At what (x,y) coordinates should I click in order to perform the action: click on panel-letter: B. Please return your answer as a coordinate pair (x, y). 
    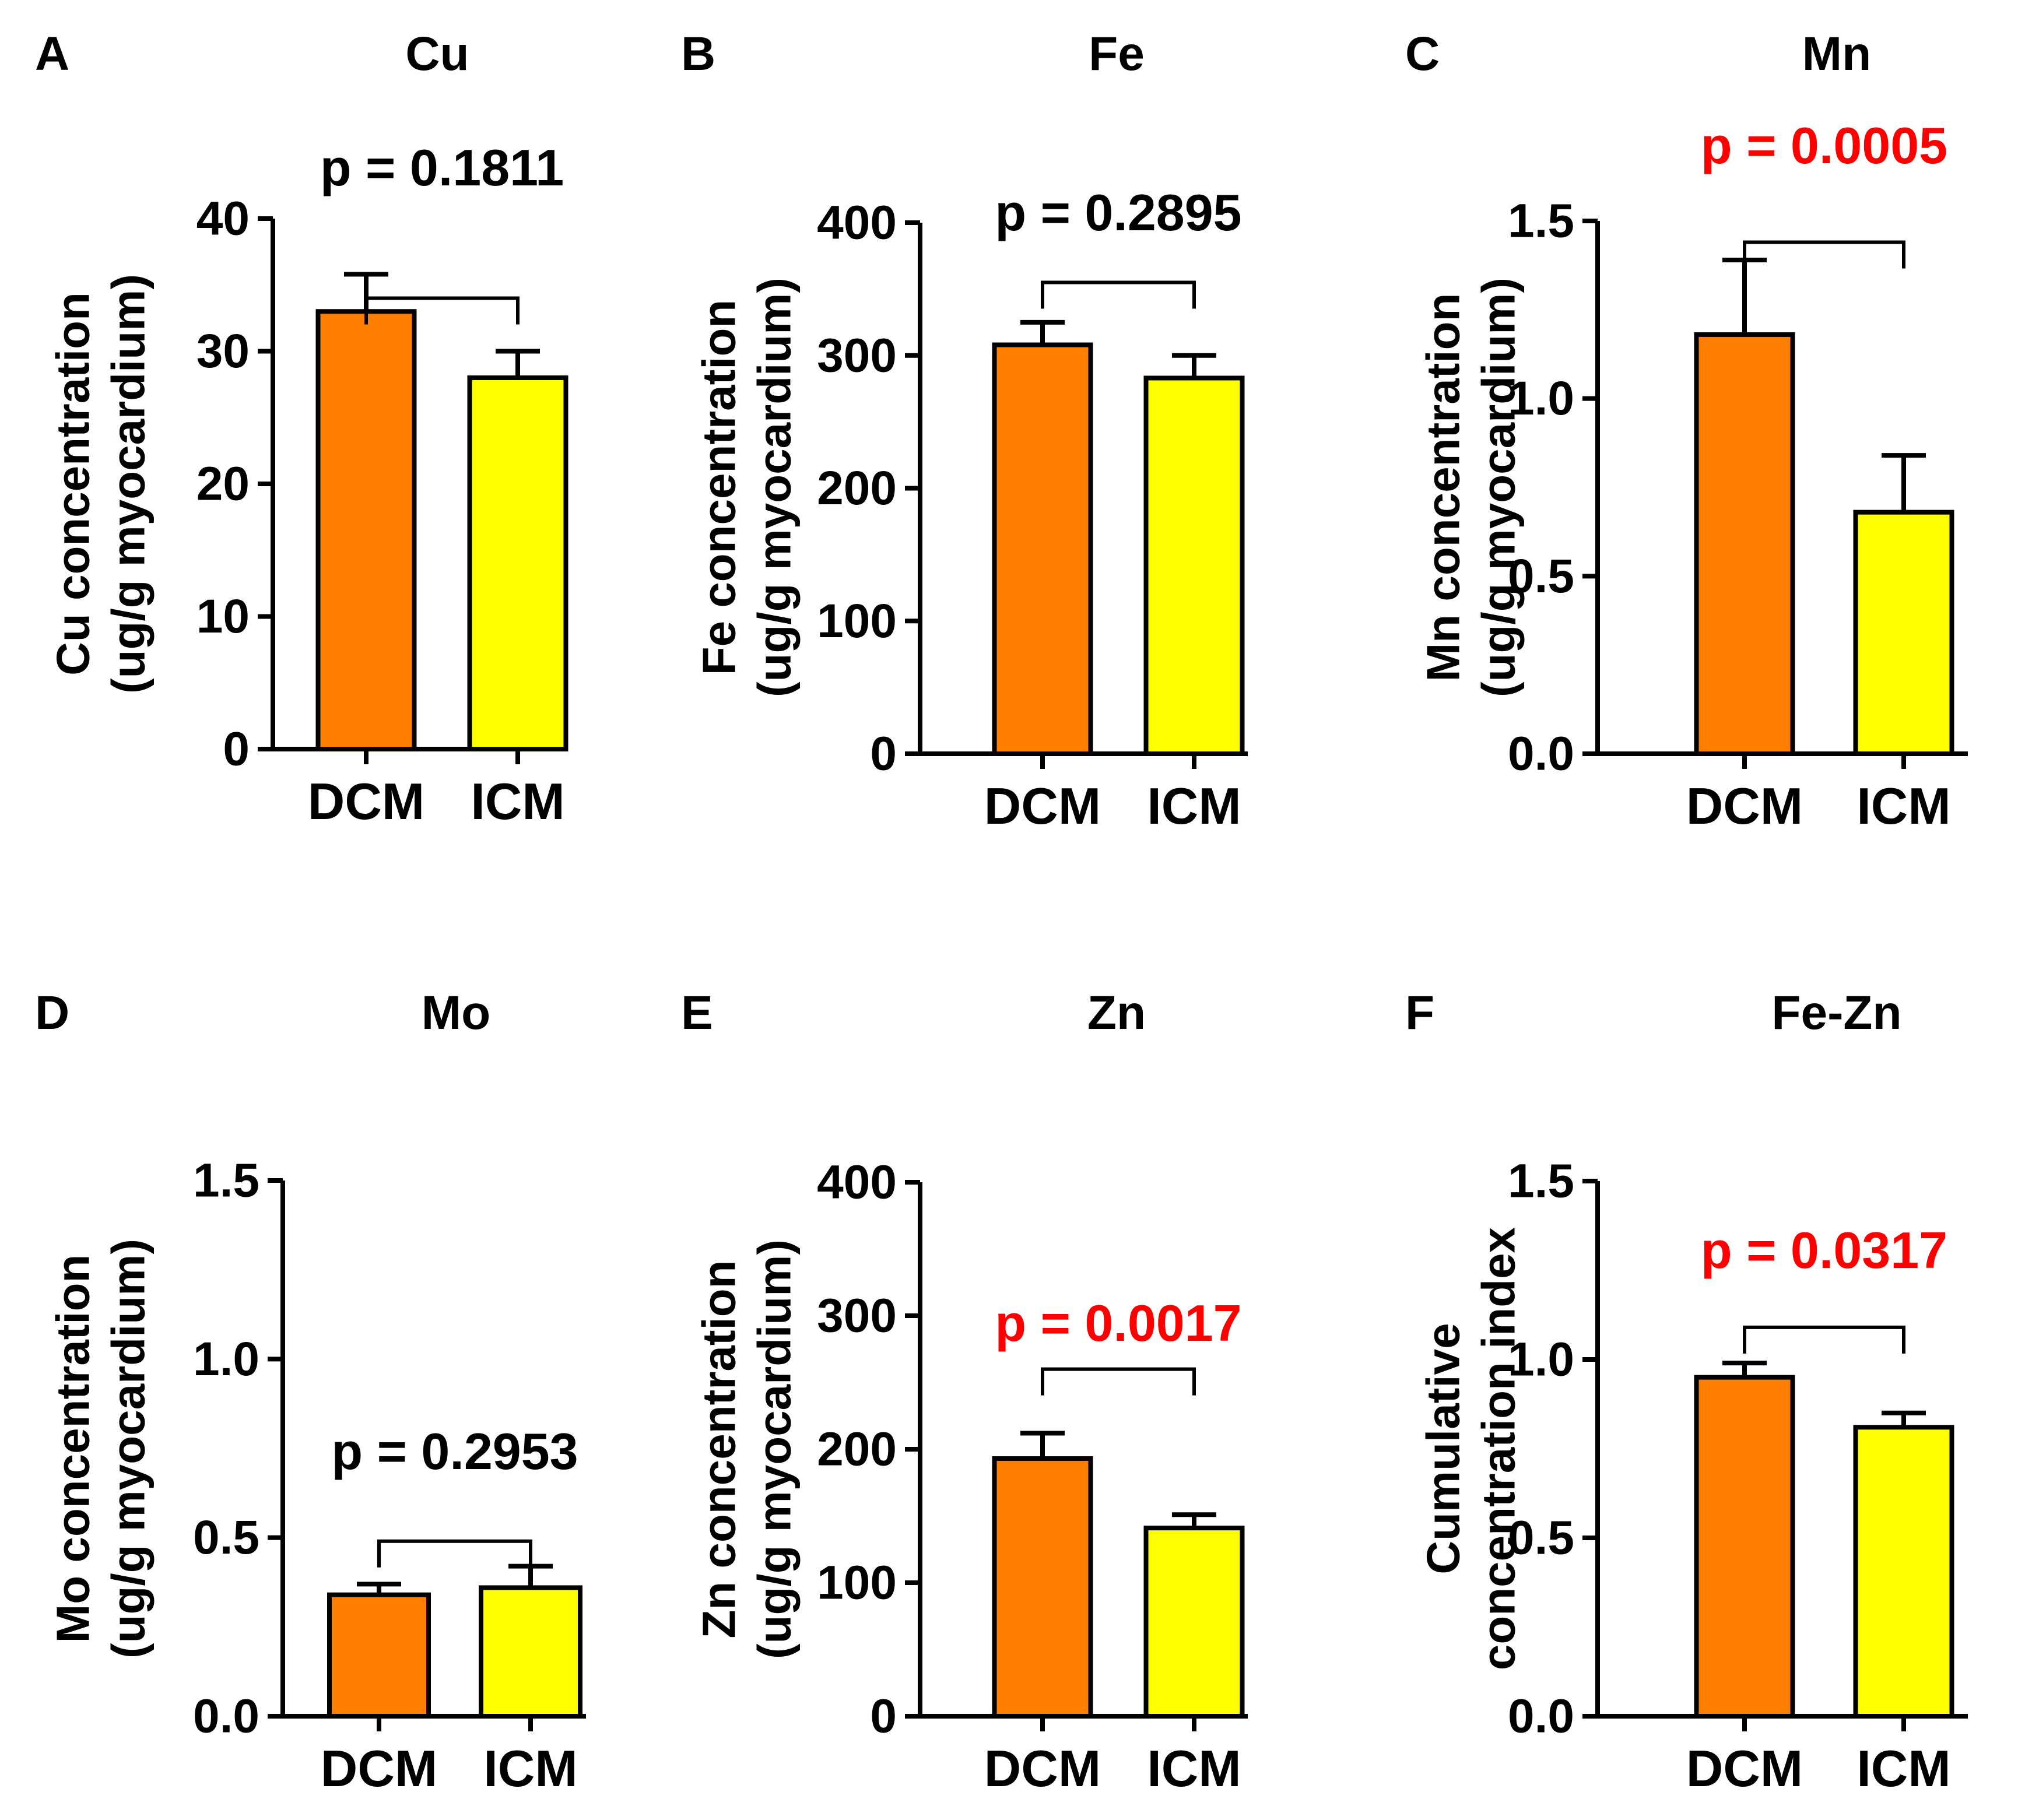
    Looking at the image, I should click on (698, 53).